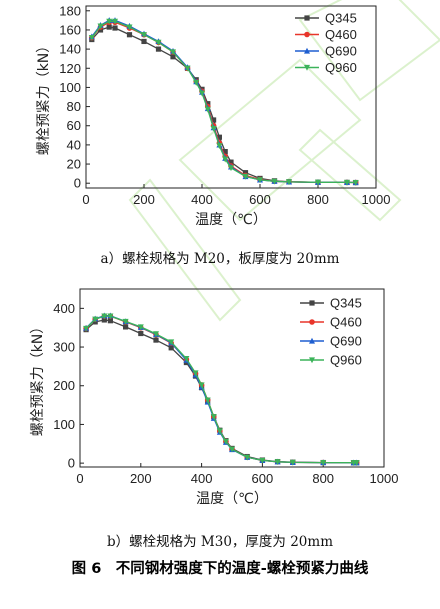 The image size is (440, 609). I want to click on y-tick-label: 0, so click(71, 463).